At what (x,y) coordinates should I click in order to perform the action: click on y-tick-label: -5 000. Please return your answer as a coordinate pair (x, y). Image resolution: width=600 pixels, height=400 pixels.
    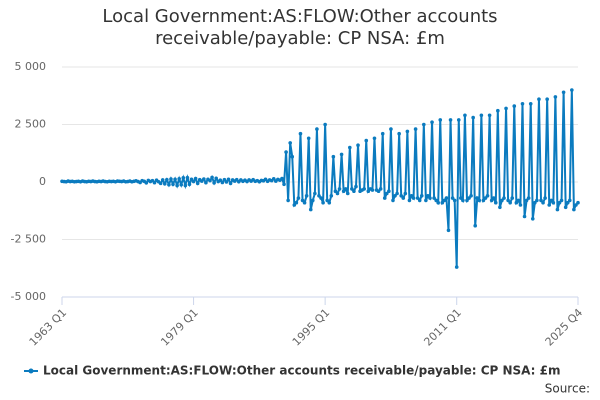
    Looking at the image, I should click on (28, 296).